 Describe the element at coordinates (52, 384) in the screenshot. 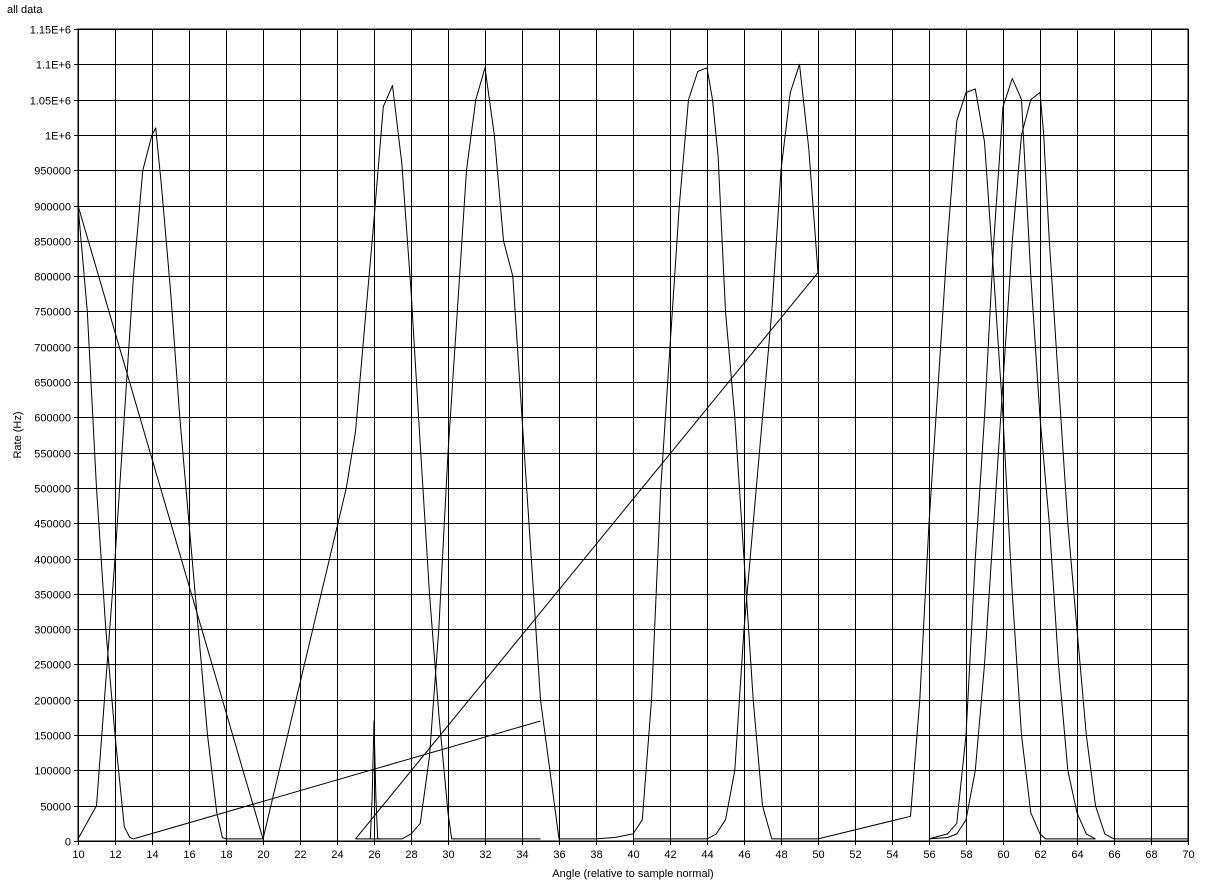

I see `y-tick-label: 650000` at that location.